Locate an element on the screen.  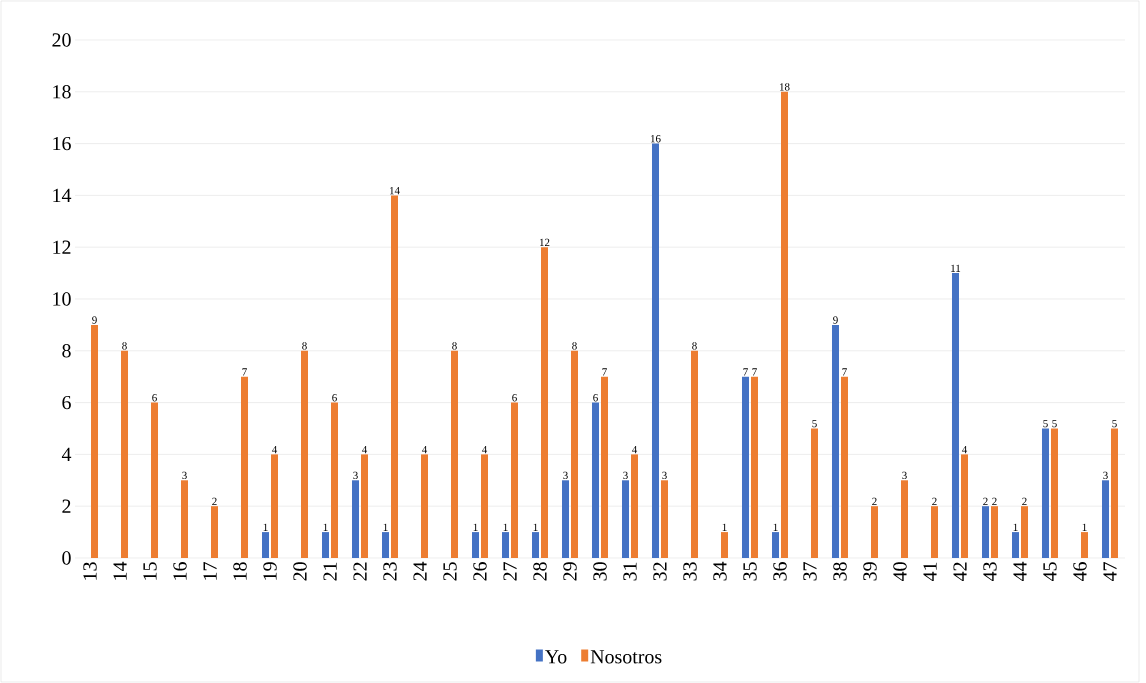
y-tick-label: 8 is located at coordinates (66, 351).